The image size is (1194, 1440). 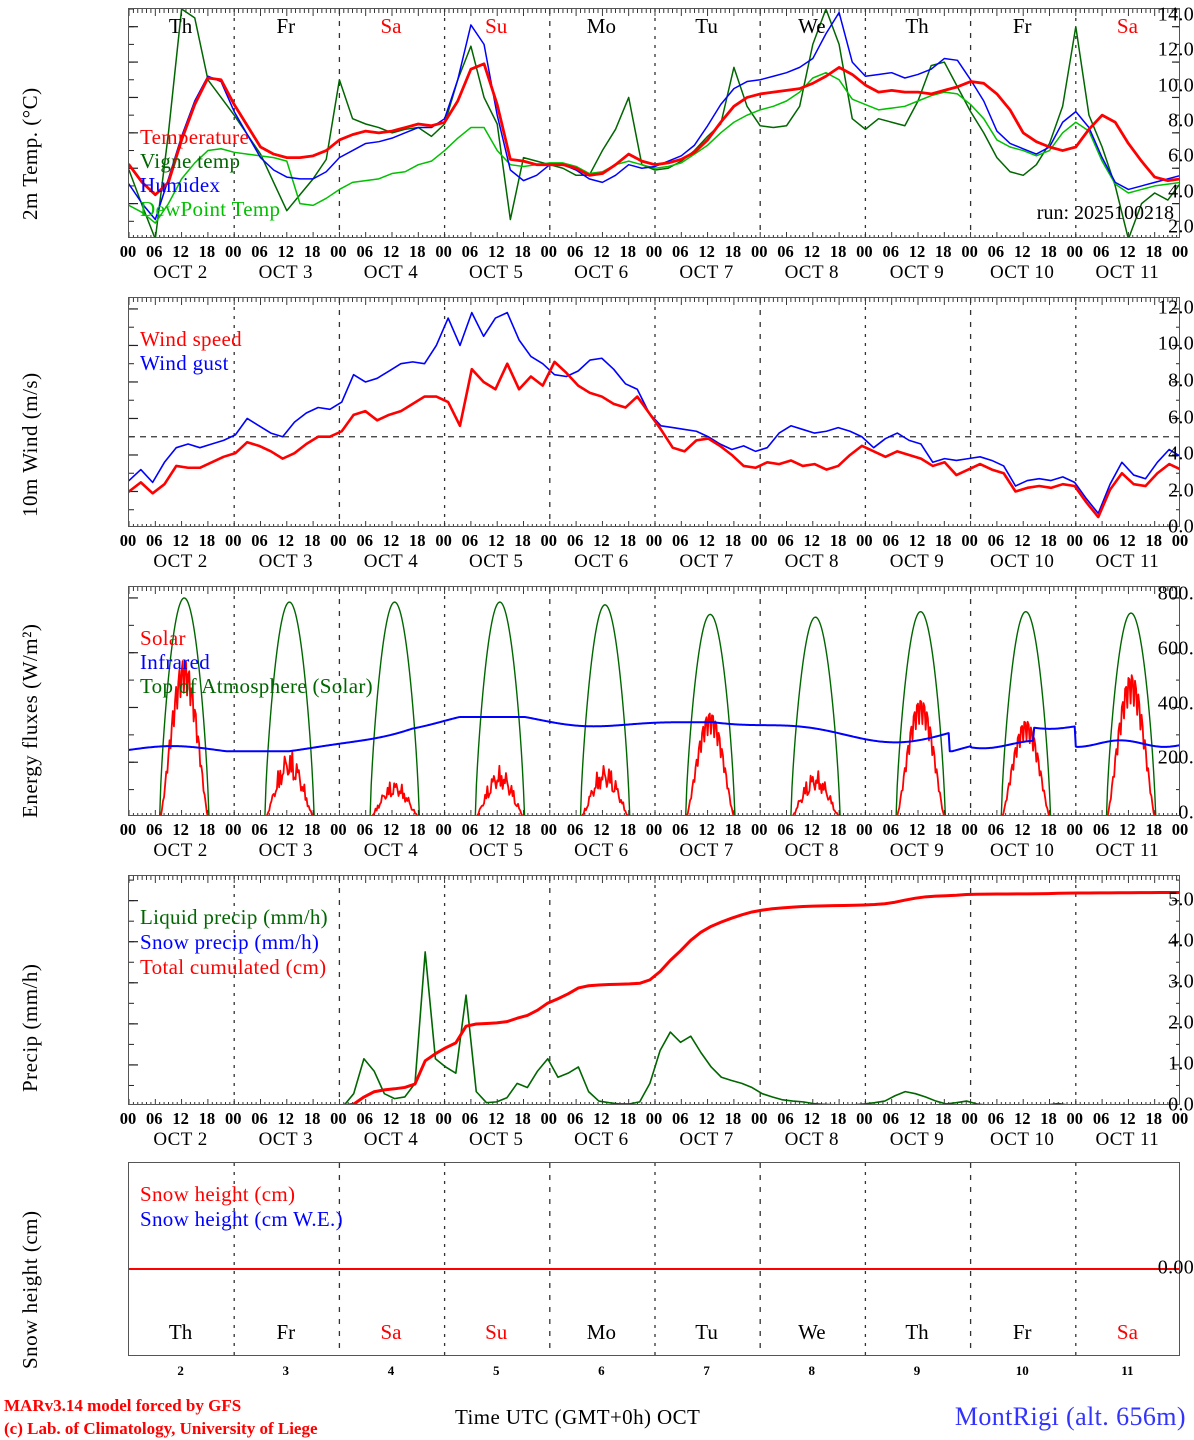 I want to click on wind-plot-area, so click(x=654, y=412).